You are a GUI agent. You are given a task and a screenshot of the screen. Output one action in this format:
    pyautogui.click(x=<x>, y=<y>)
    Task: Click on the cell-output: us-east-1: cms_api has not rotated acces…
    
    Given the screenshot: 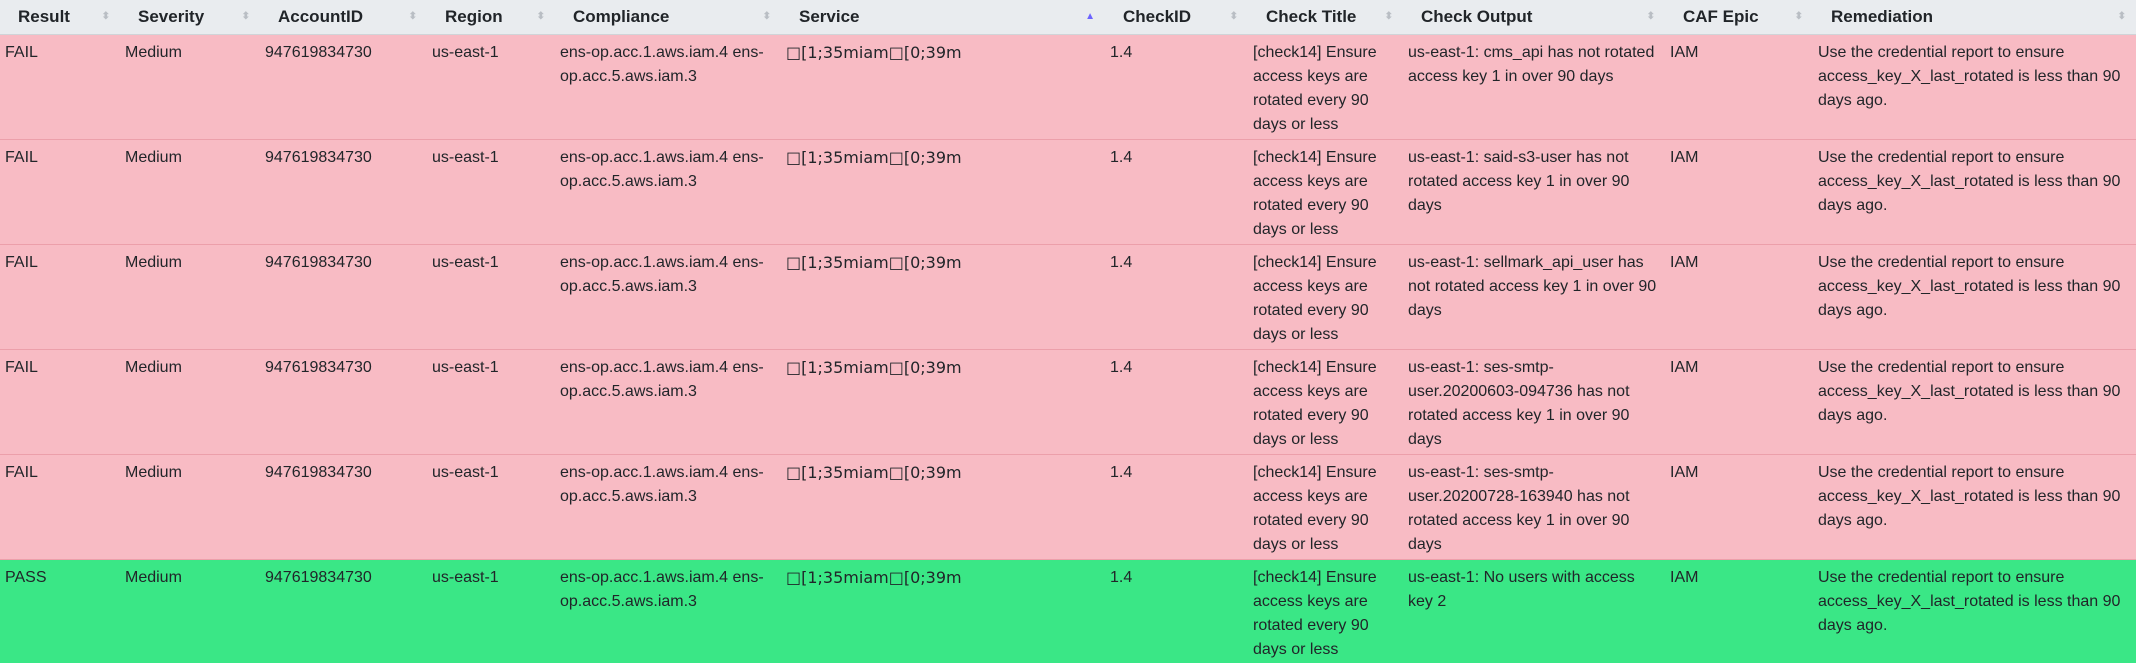 What is the action you would take?
    pyautogui.click(x=1531, y=64)
    